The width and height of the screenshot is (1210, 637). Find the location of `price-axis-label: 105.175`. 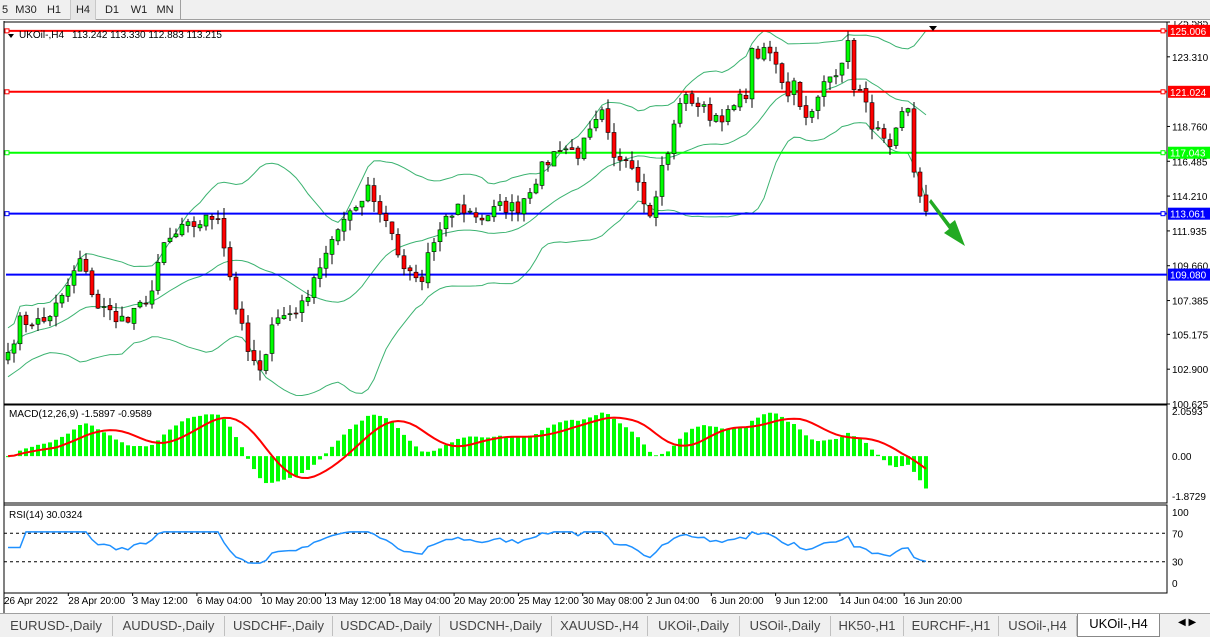

price-axis-label: 105.175 is located at coordinates (1190, 335).